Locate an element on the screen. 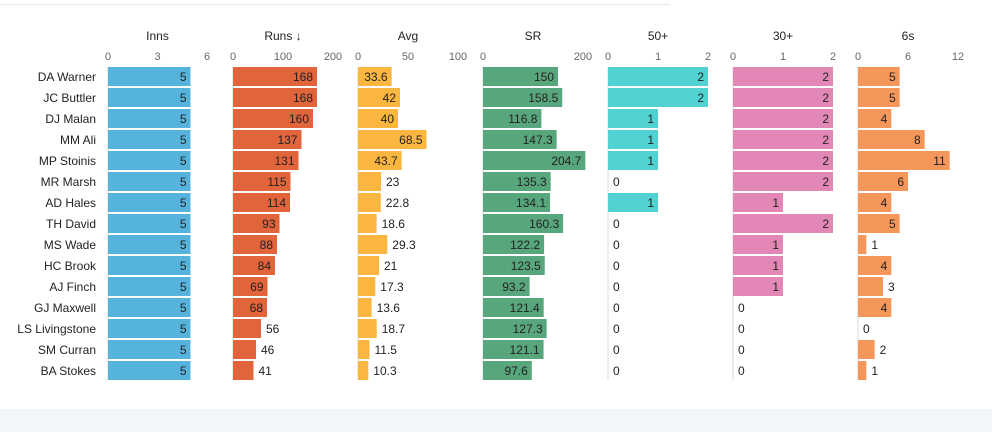 This screenshot has width=992, height=432. player-label: GJ Maxwell is located at coordinates (65, 308).